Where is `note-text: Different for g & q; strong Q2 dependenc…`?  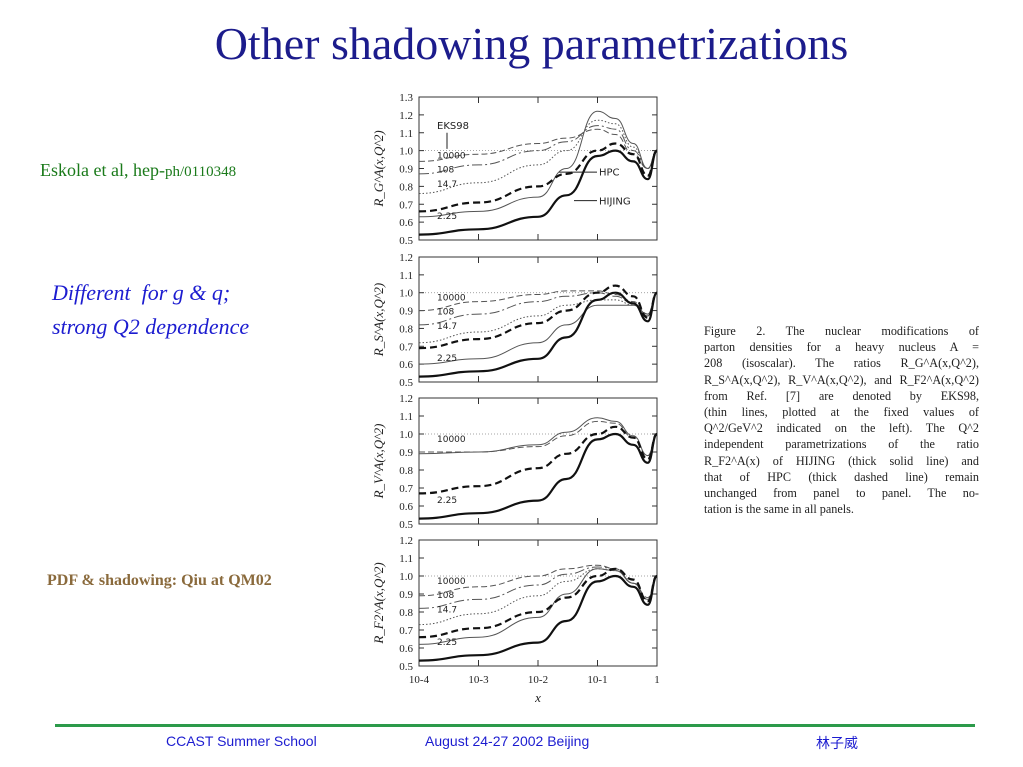
note-text: Different for g & q; strong Q2 dependenc… is located at coordinates (150, 310).